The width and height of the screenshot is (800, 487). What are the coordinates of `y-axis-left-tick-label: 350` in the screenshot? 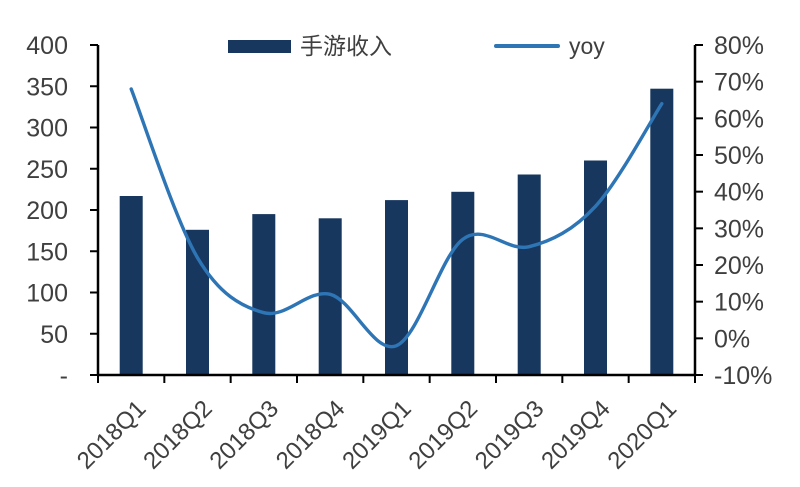 It's located at (47, 87).